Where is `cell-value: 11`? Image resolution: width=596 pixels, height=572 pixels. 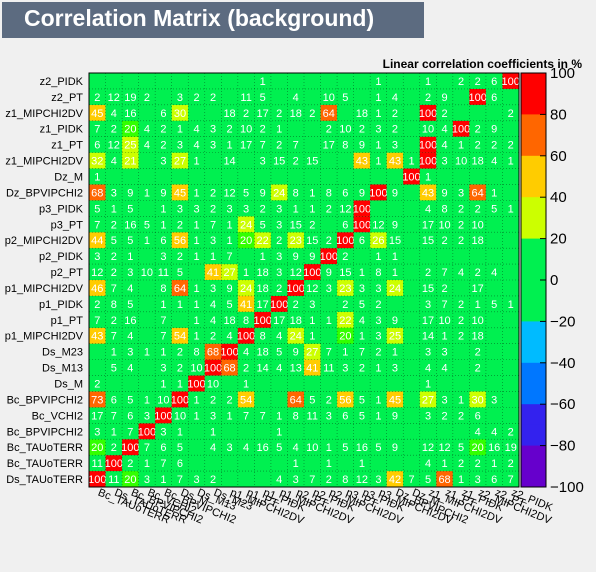
cell-value: 11 is located at coordinates (97, 464).